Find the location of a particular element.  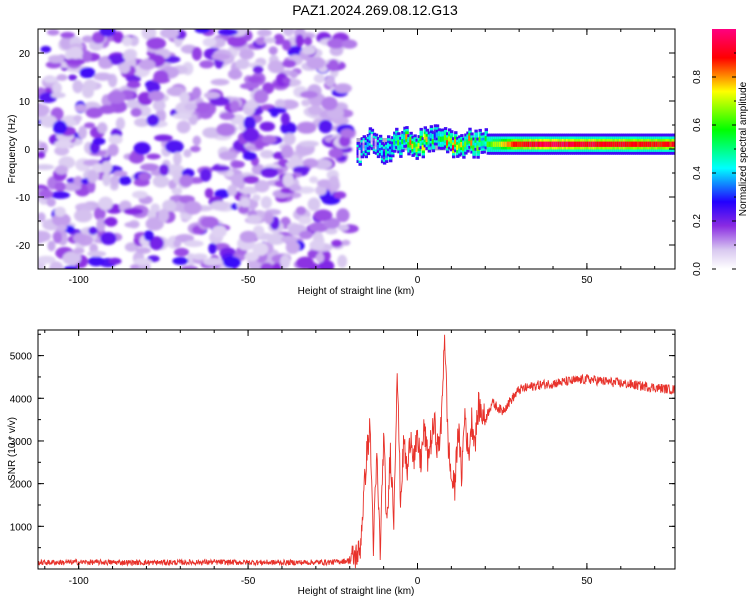

spectrogram-x-label: Height of straight line (km) is located at coordinates (356, 291).